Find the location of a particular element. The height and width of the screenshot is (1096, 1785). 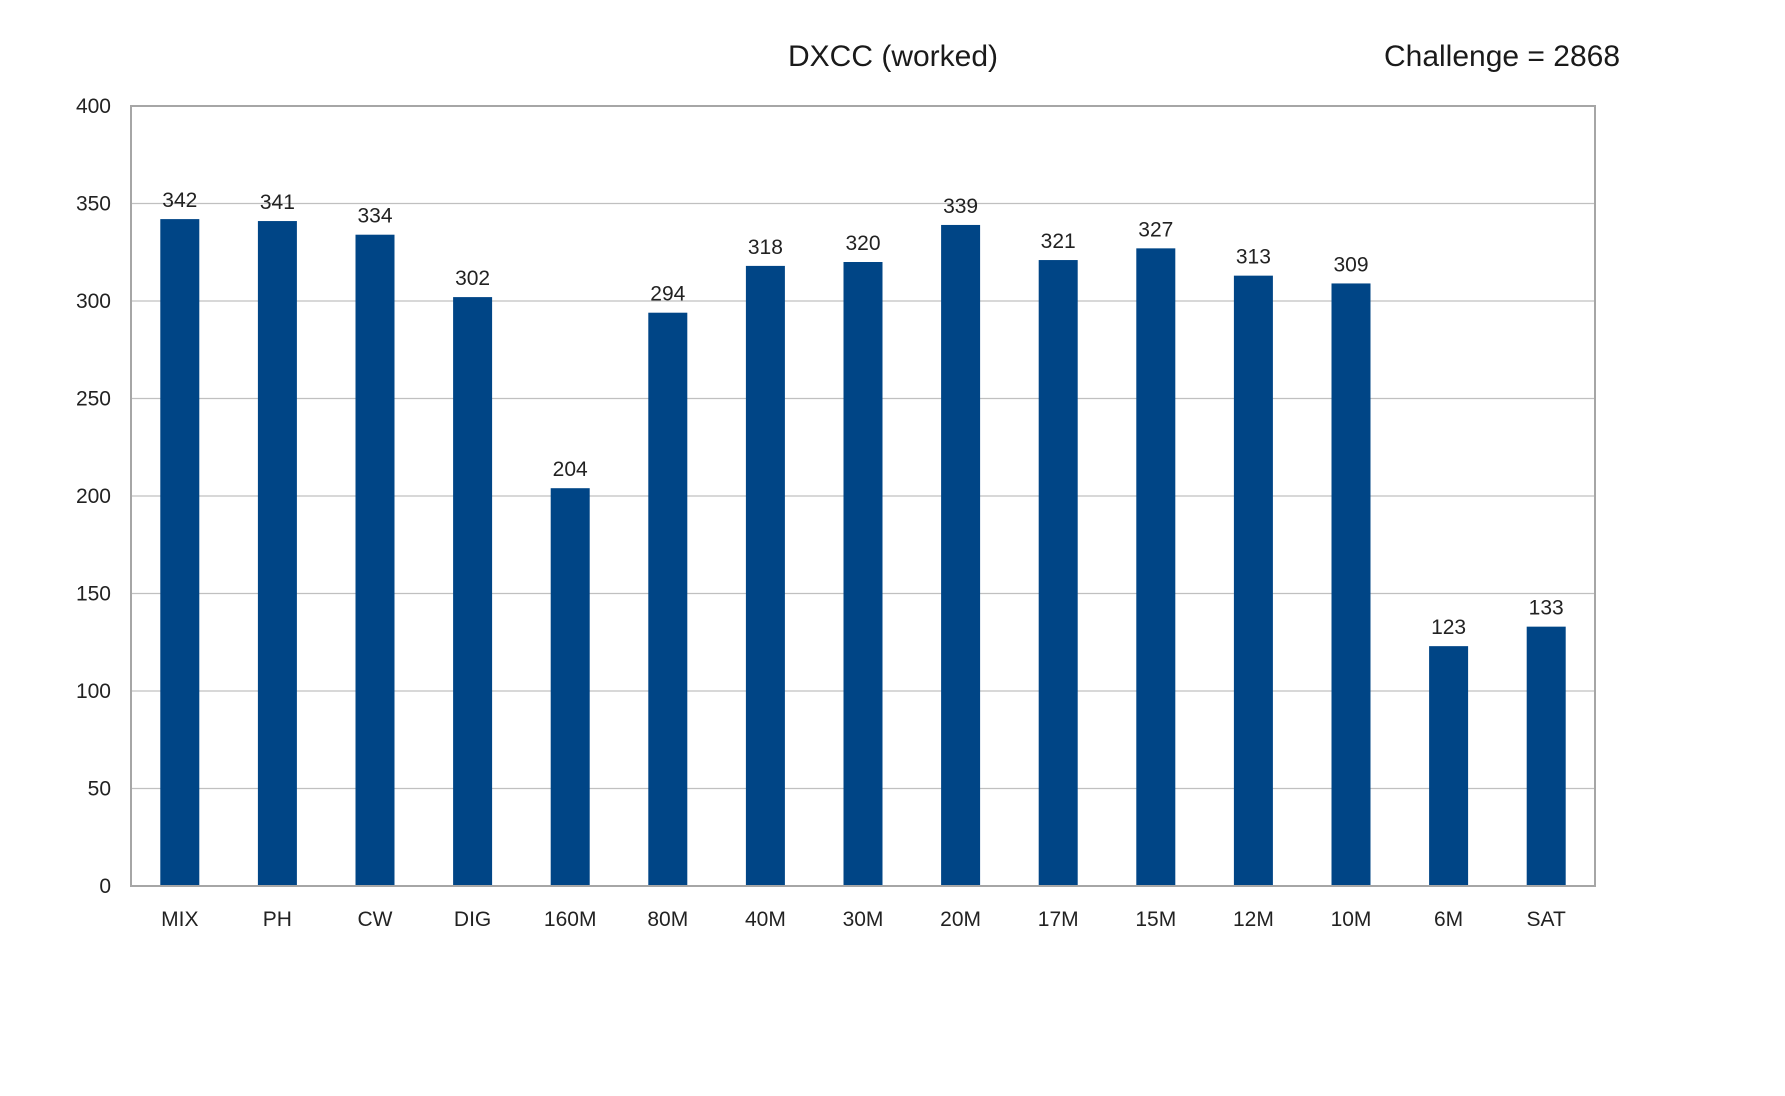

bar-cw is located at coordinates (375, 560).